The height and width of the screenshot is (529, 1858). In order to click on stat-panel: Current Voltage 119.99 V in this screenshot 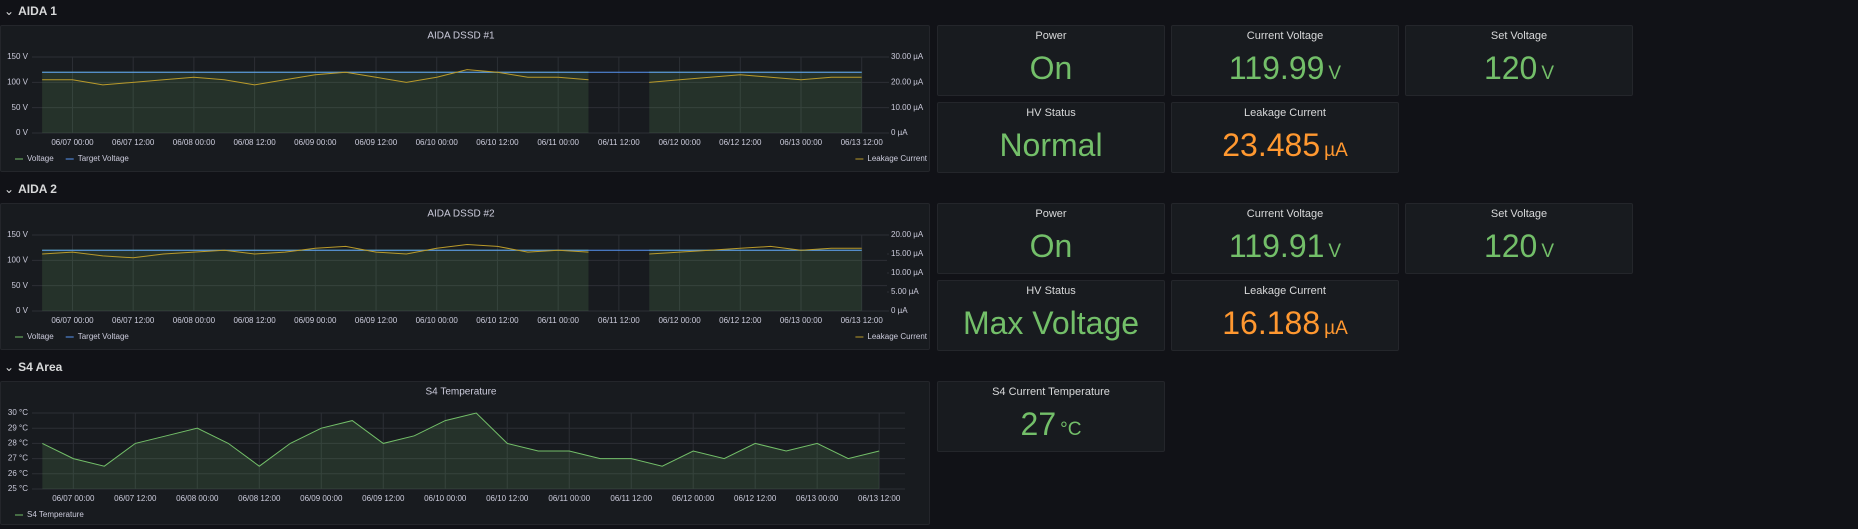, I will do `click(1285, 60)`.